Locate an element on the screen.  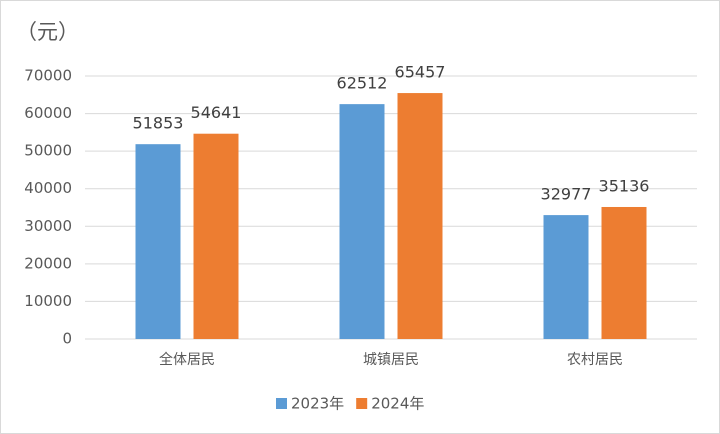
y-tick-label: 10000 is located at coordinates (48, 301).